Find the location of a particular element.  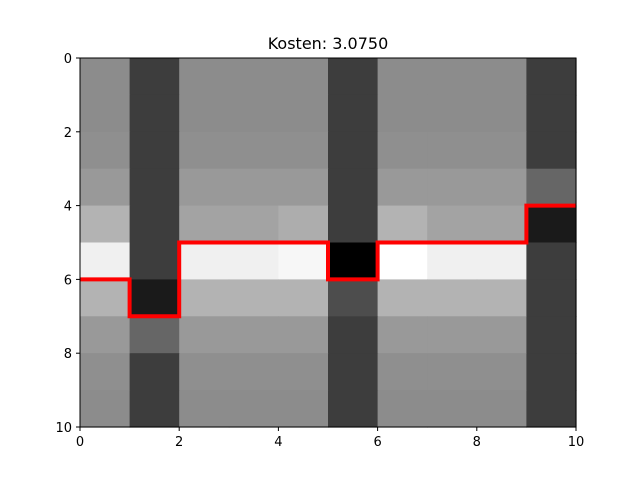

y-tick-label: 10 is located at coordinates (63, 428).